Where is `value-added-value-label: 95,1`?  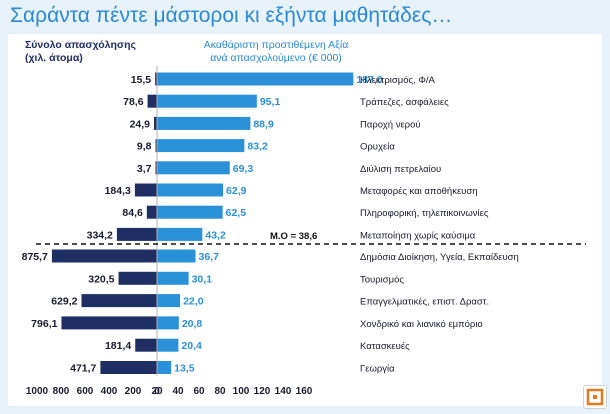
value-added-value-label: 95,1 is located at coordinates (270, 102).